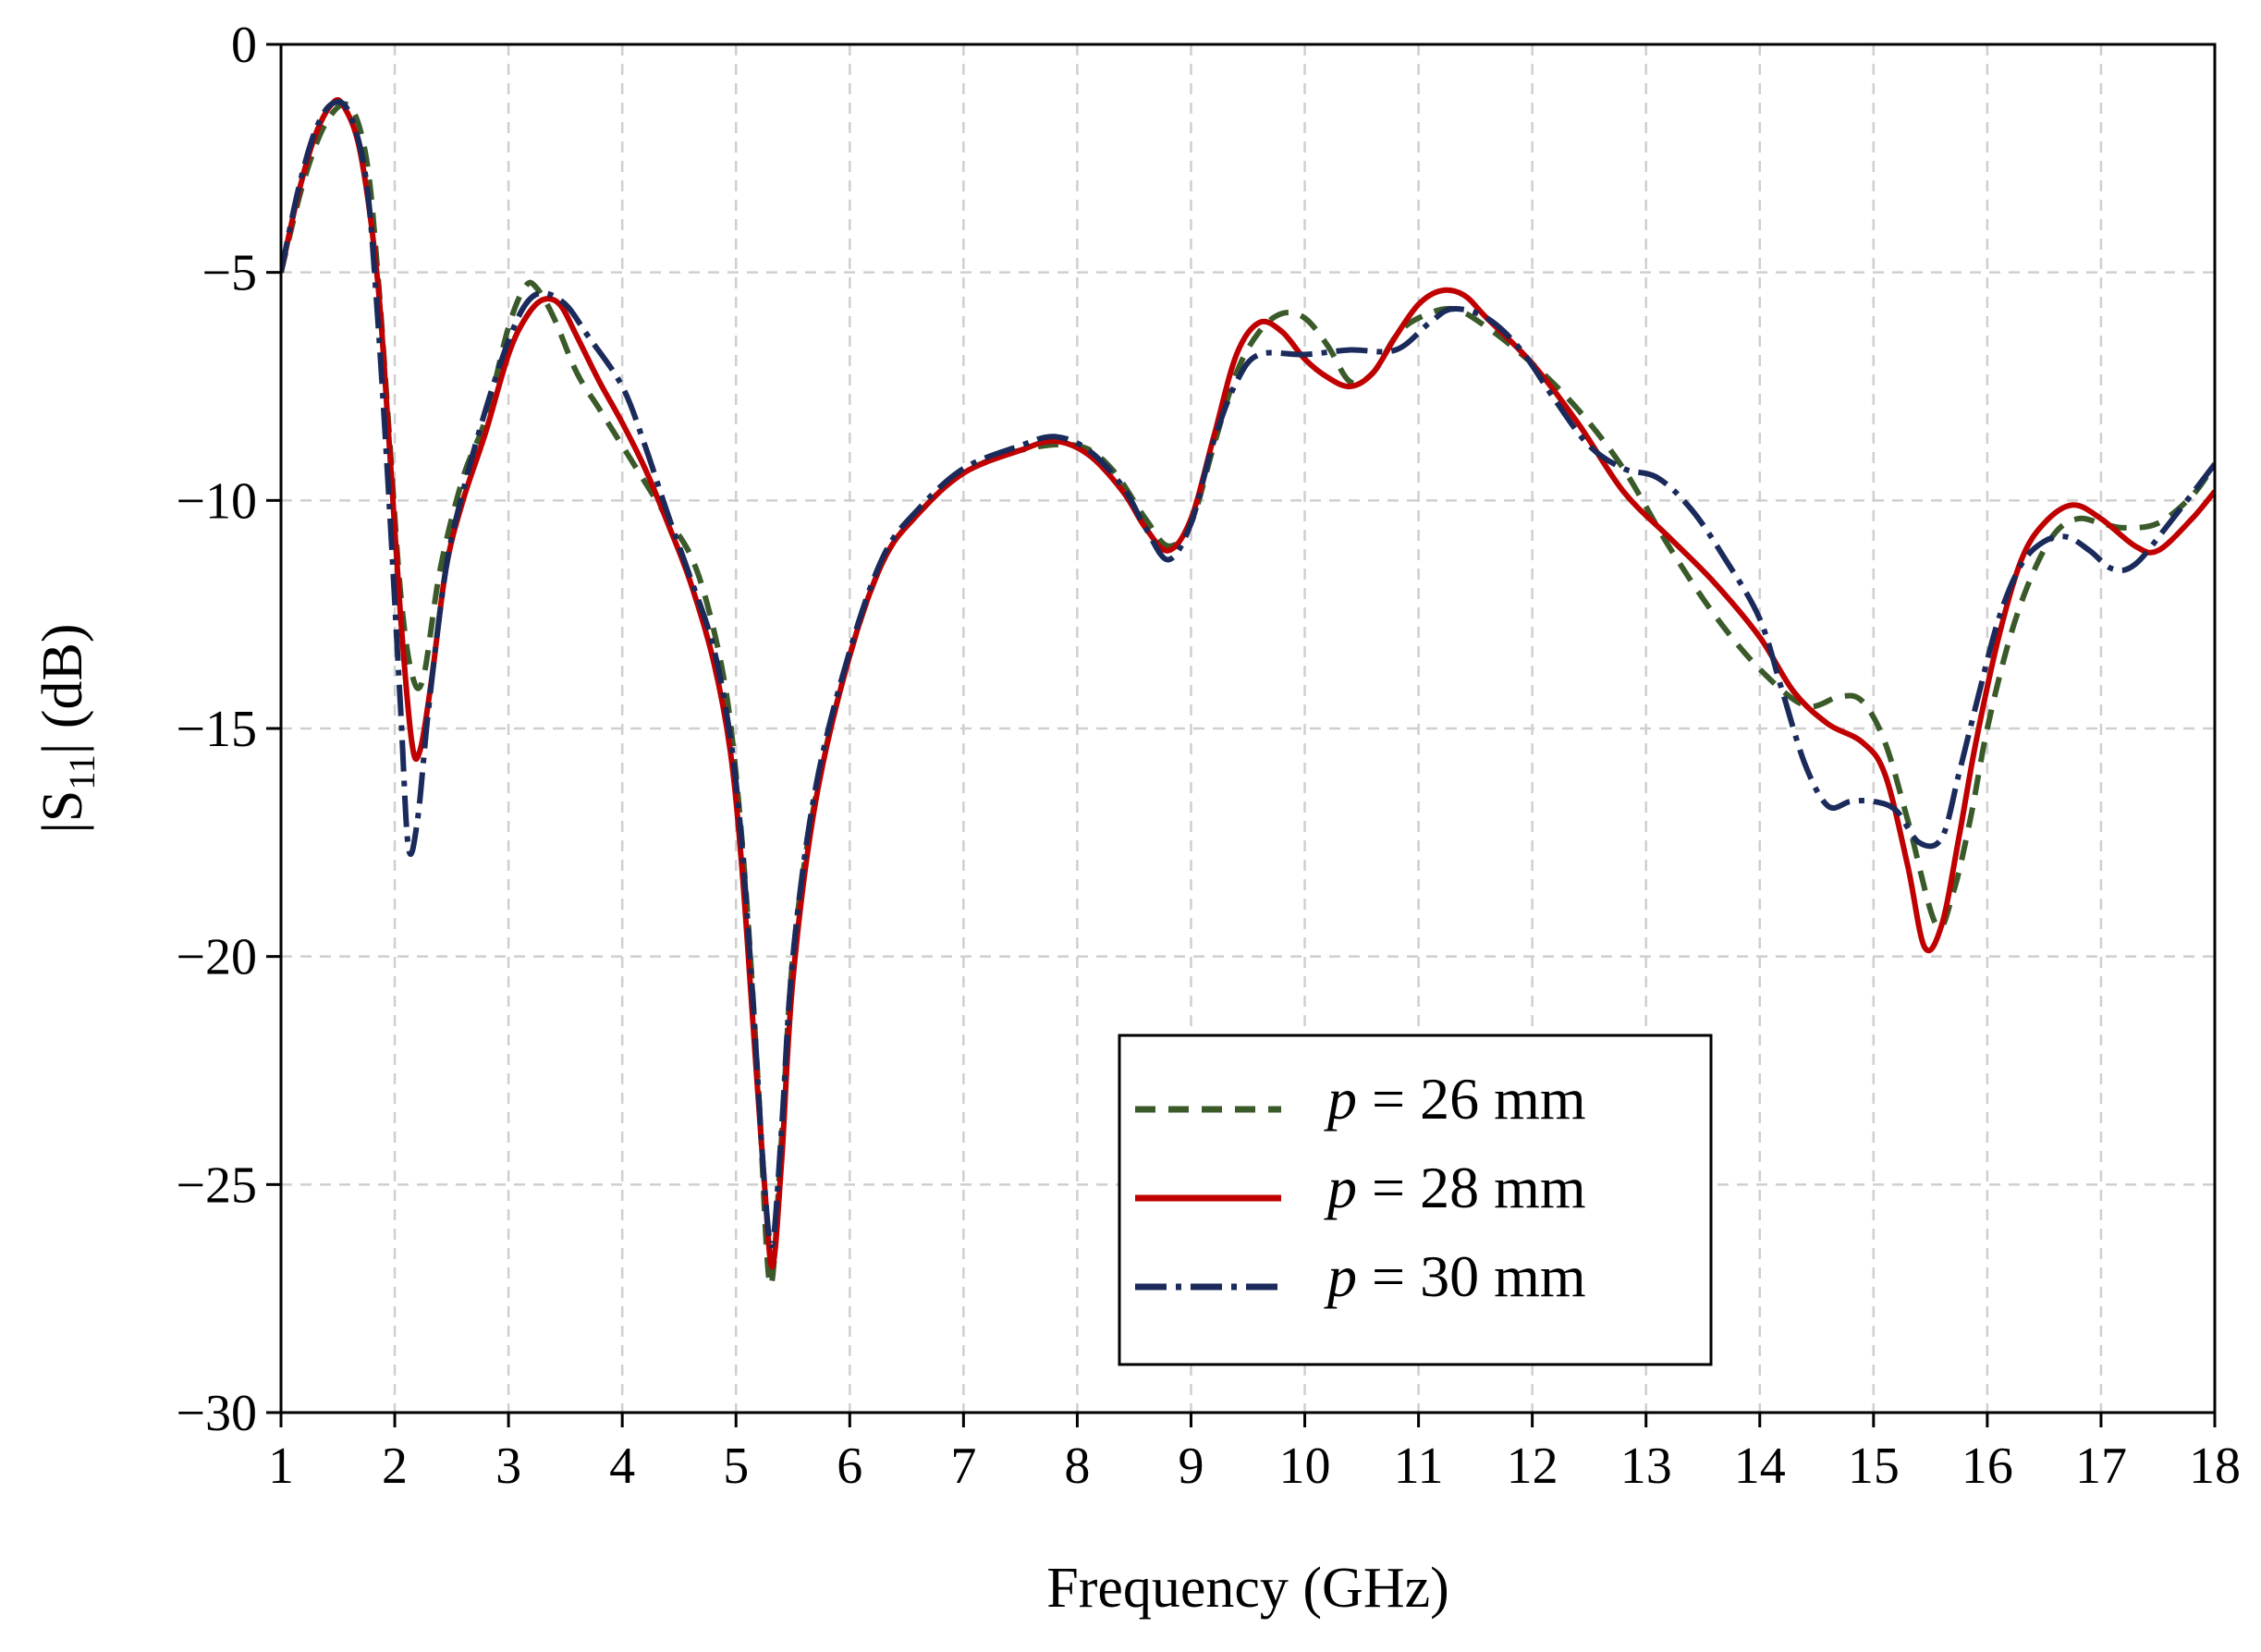 The width and height of the screenshot is (2261, 1652). Describe the element at coordinates (1760, 1466) in the screenshot. I see `x-tick-label: 14` at that location.